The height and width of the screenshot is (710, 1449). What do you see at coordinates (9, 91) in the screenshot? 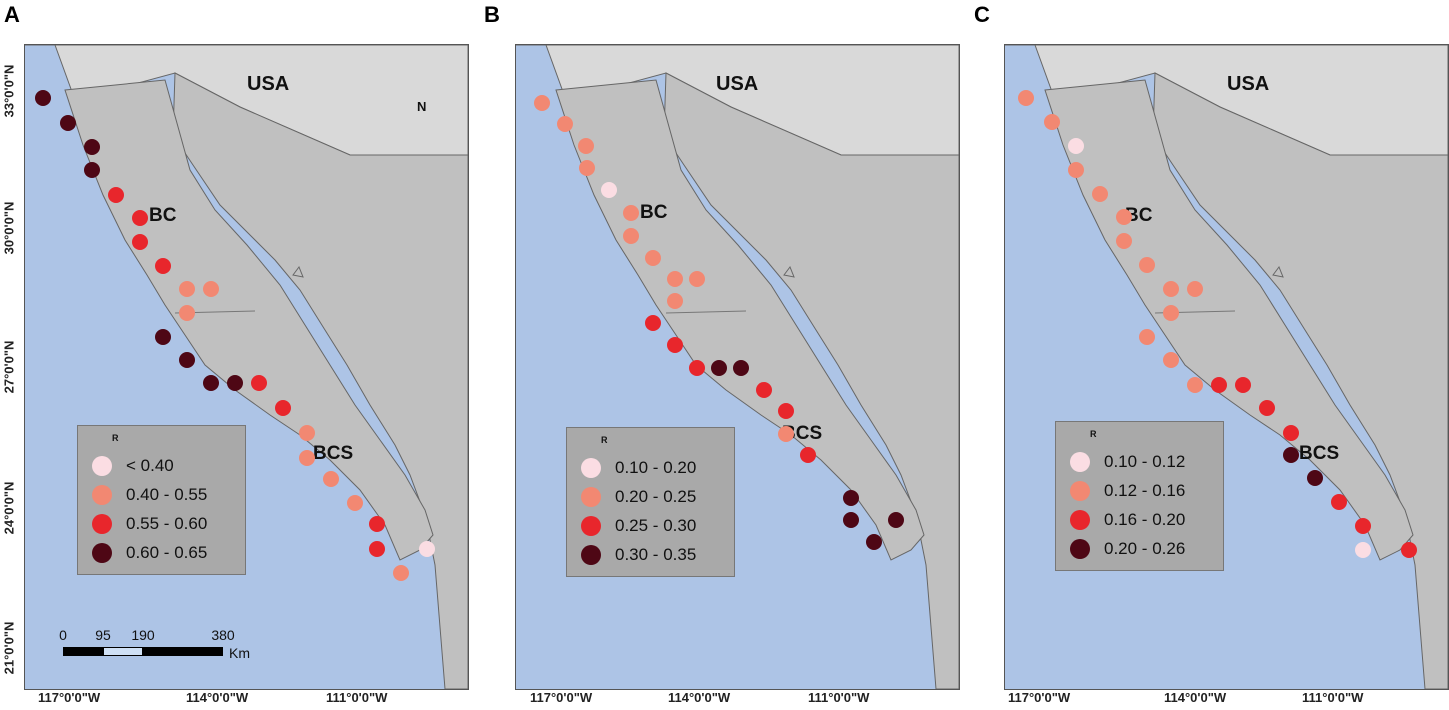
I see `lat-label-33: 33°0'0"N` at bounding box center [9, 91].